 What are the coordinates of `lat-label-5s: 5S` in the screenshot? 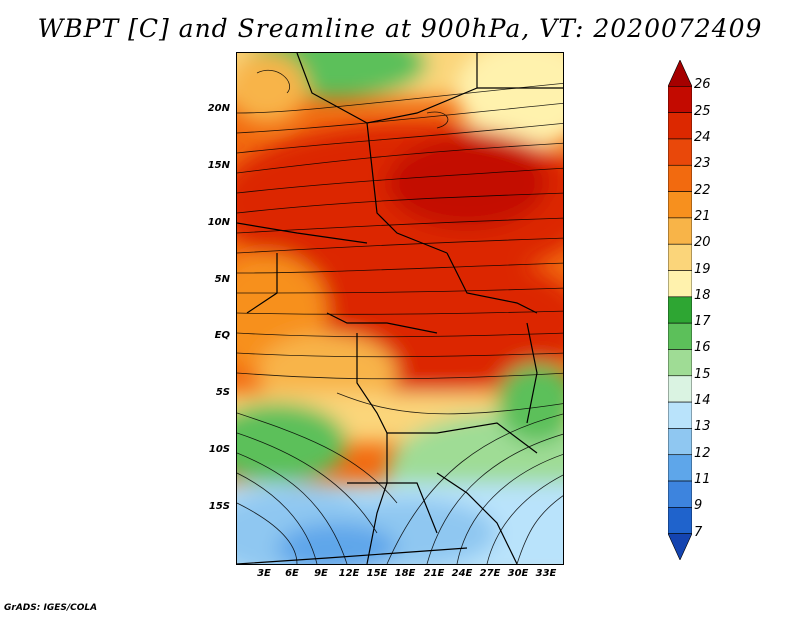 It's located at (222, 392).